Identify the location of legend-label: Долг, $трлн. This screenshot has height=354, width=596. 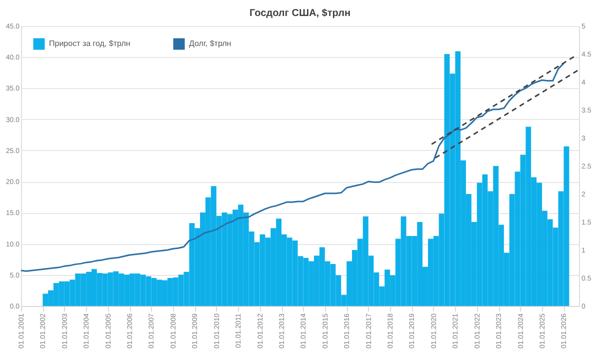
(210, 43).